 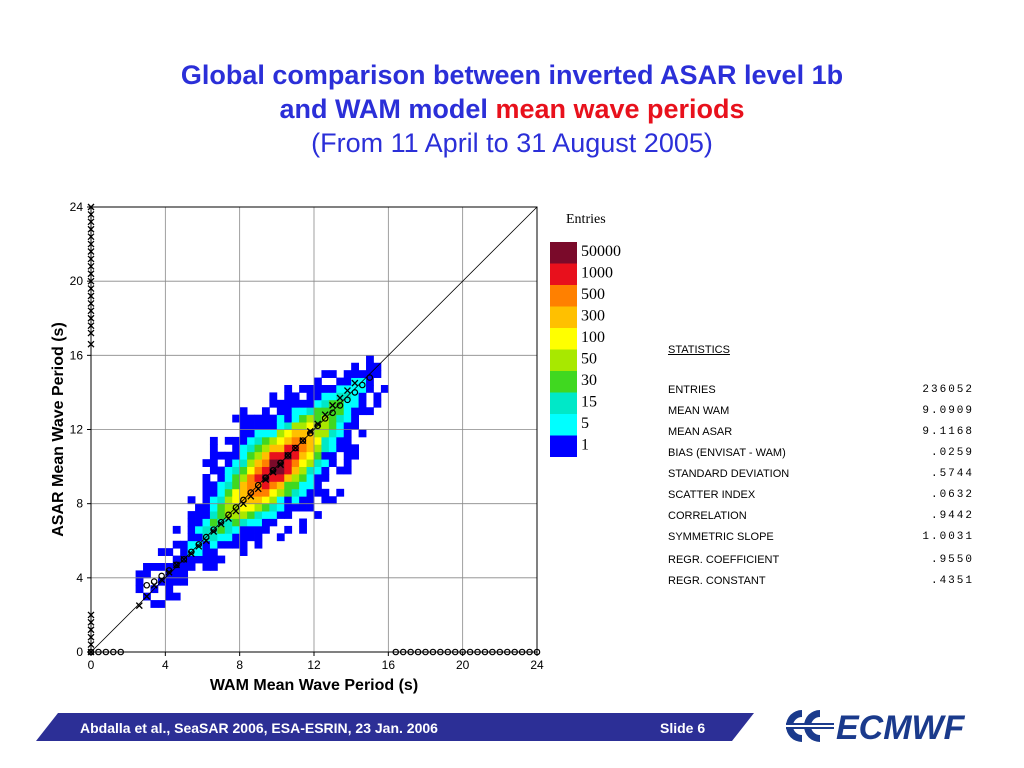 What do you see at coordinates (948, 390) in the screenshot?
I see `statistic-value: 236052` at bounding box center [948, 390].